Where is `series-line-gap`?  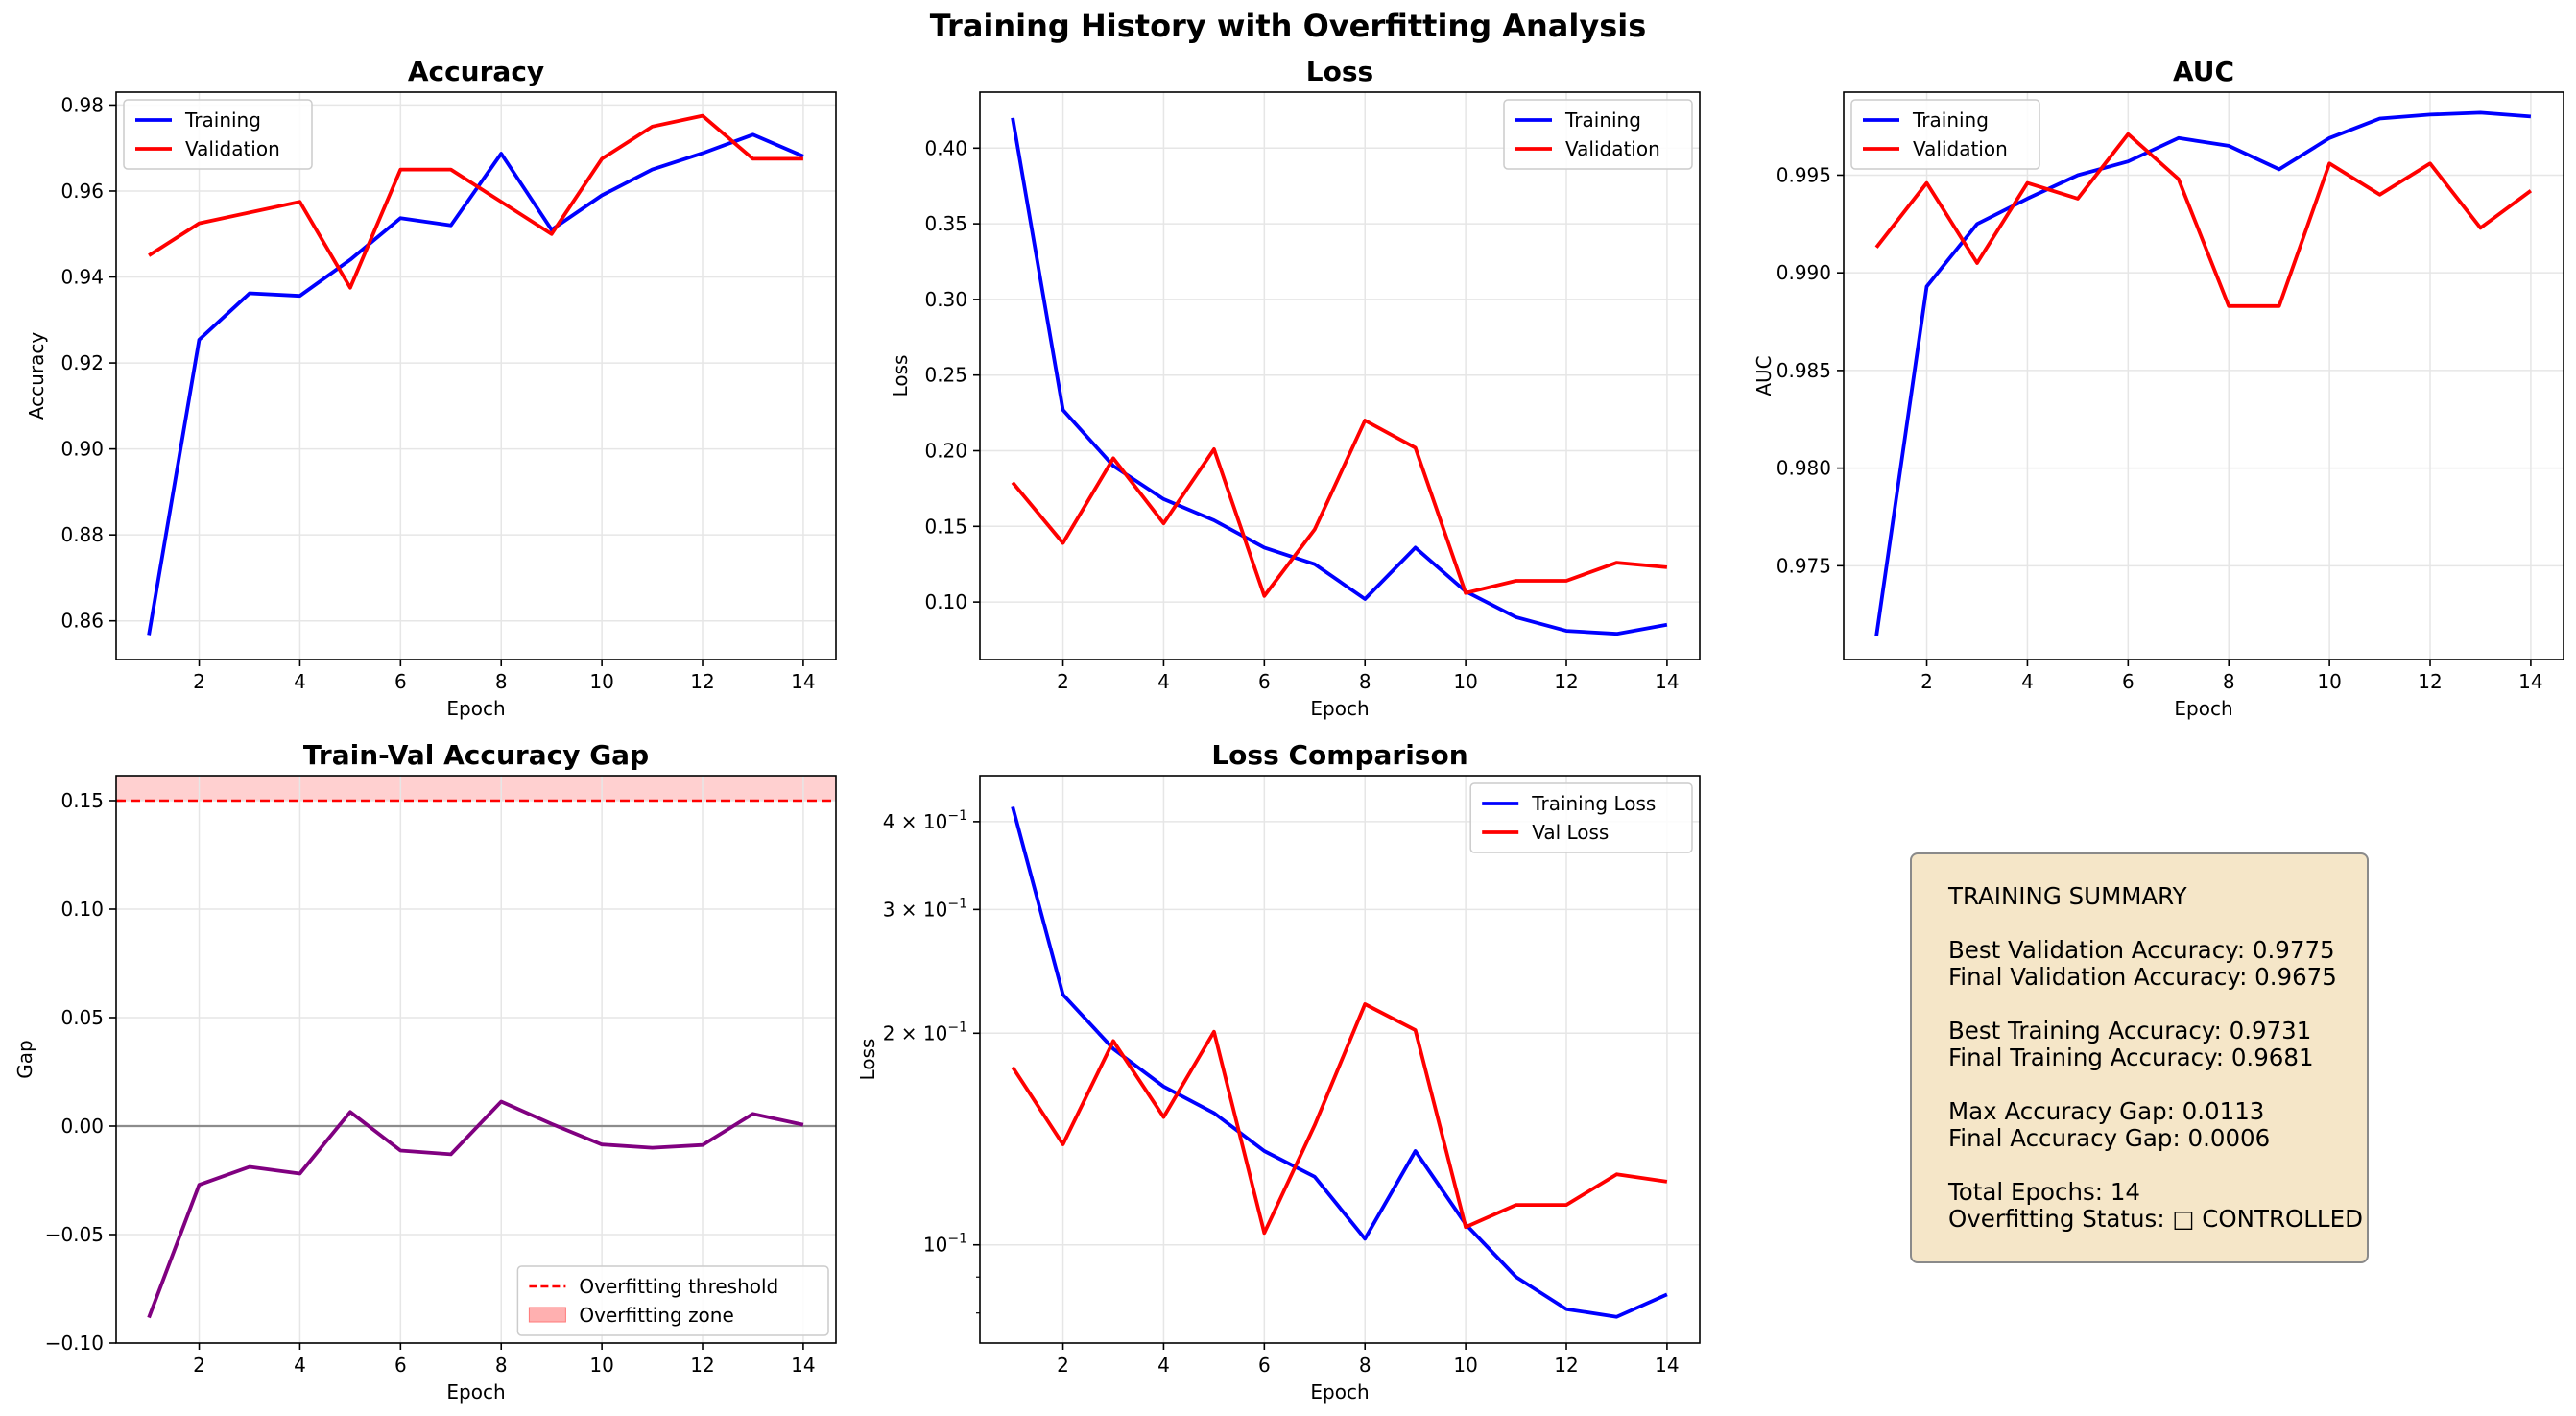
series-line-gap is located at coordinates (475, 1209).